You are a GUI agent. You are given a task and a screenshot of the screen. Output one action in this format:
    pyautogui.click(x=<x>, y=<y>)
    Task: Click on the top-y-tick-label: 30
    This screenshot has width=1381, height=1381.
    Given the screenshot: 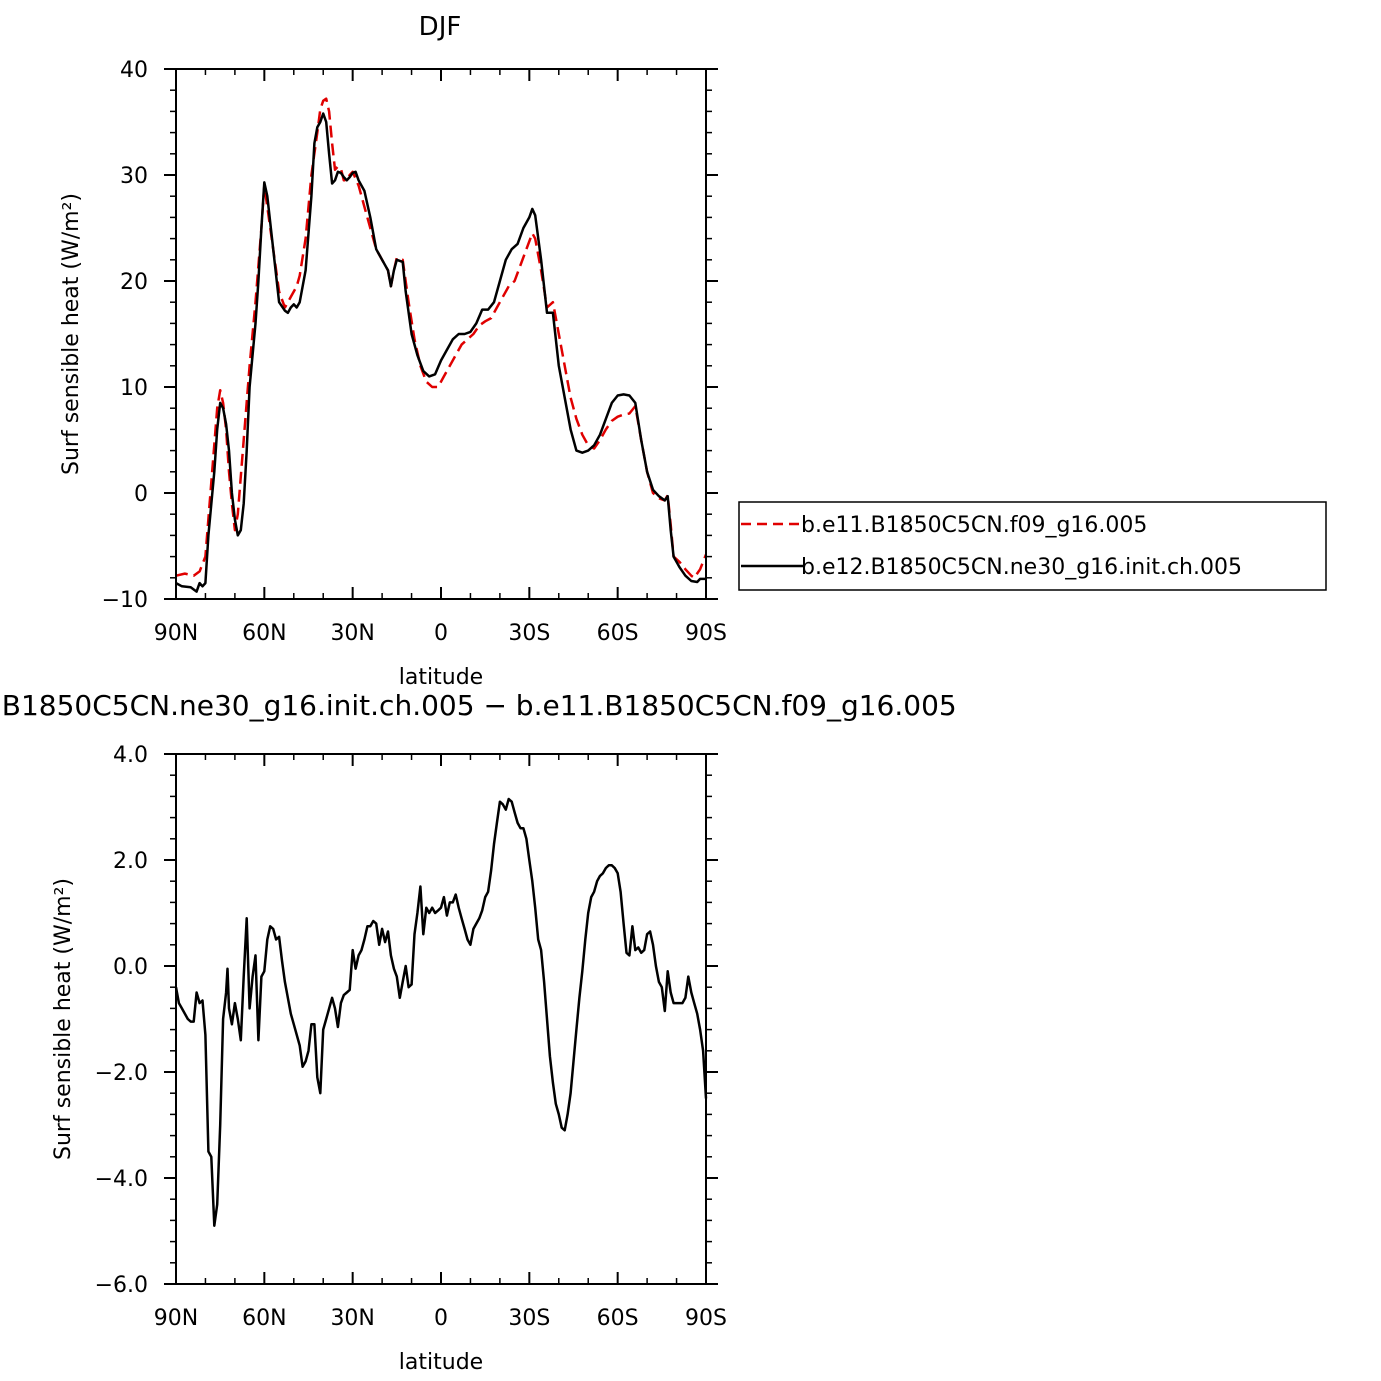 What is the action you would take?
    pyautogui.click(x=134, y=176)
    